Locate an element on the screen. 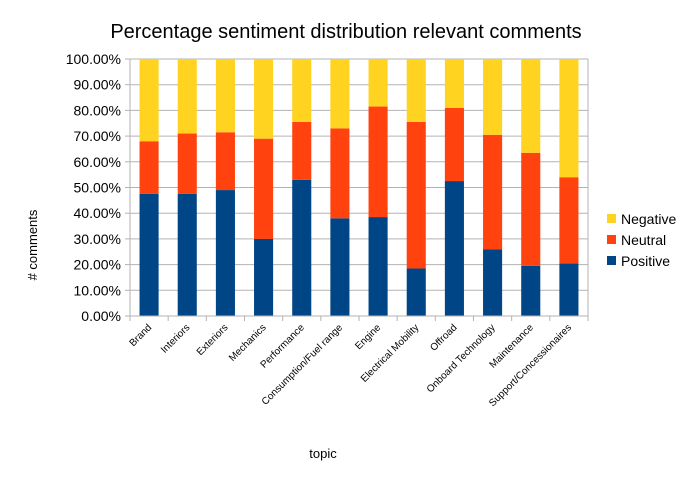 This screenshot has height=488, width=693. x-tick-label: Onboard Technology is located at coordinates (461, 358).